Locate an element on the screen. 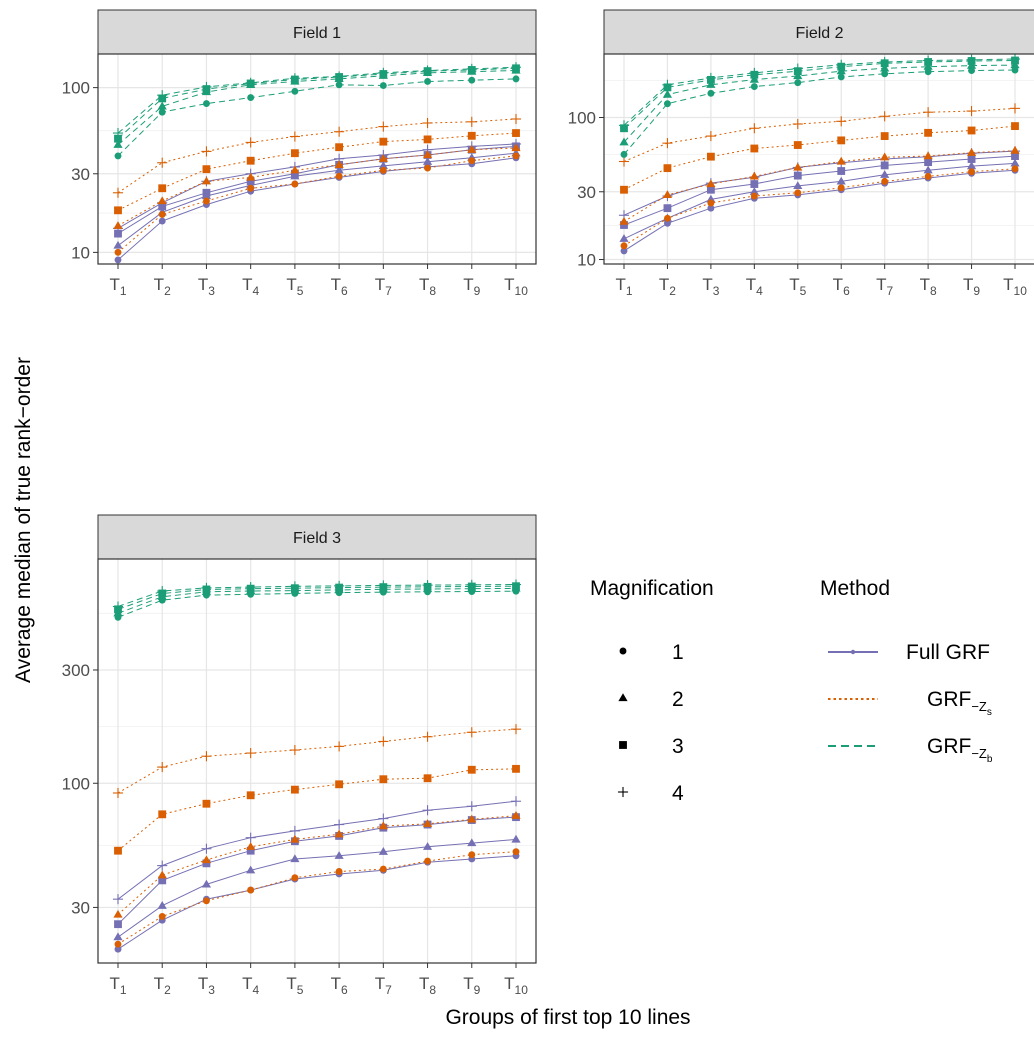 The image size is (1034, 1038). point-zs-mag2-t6 is located at coordinates (841, 160).